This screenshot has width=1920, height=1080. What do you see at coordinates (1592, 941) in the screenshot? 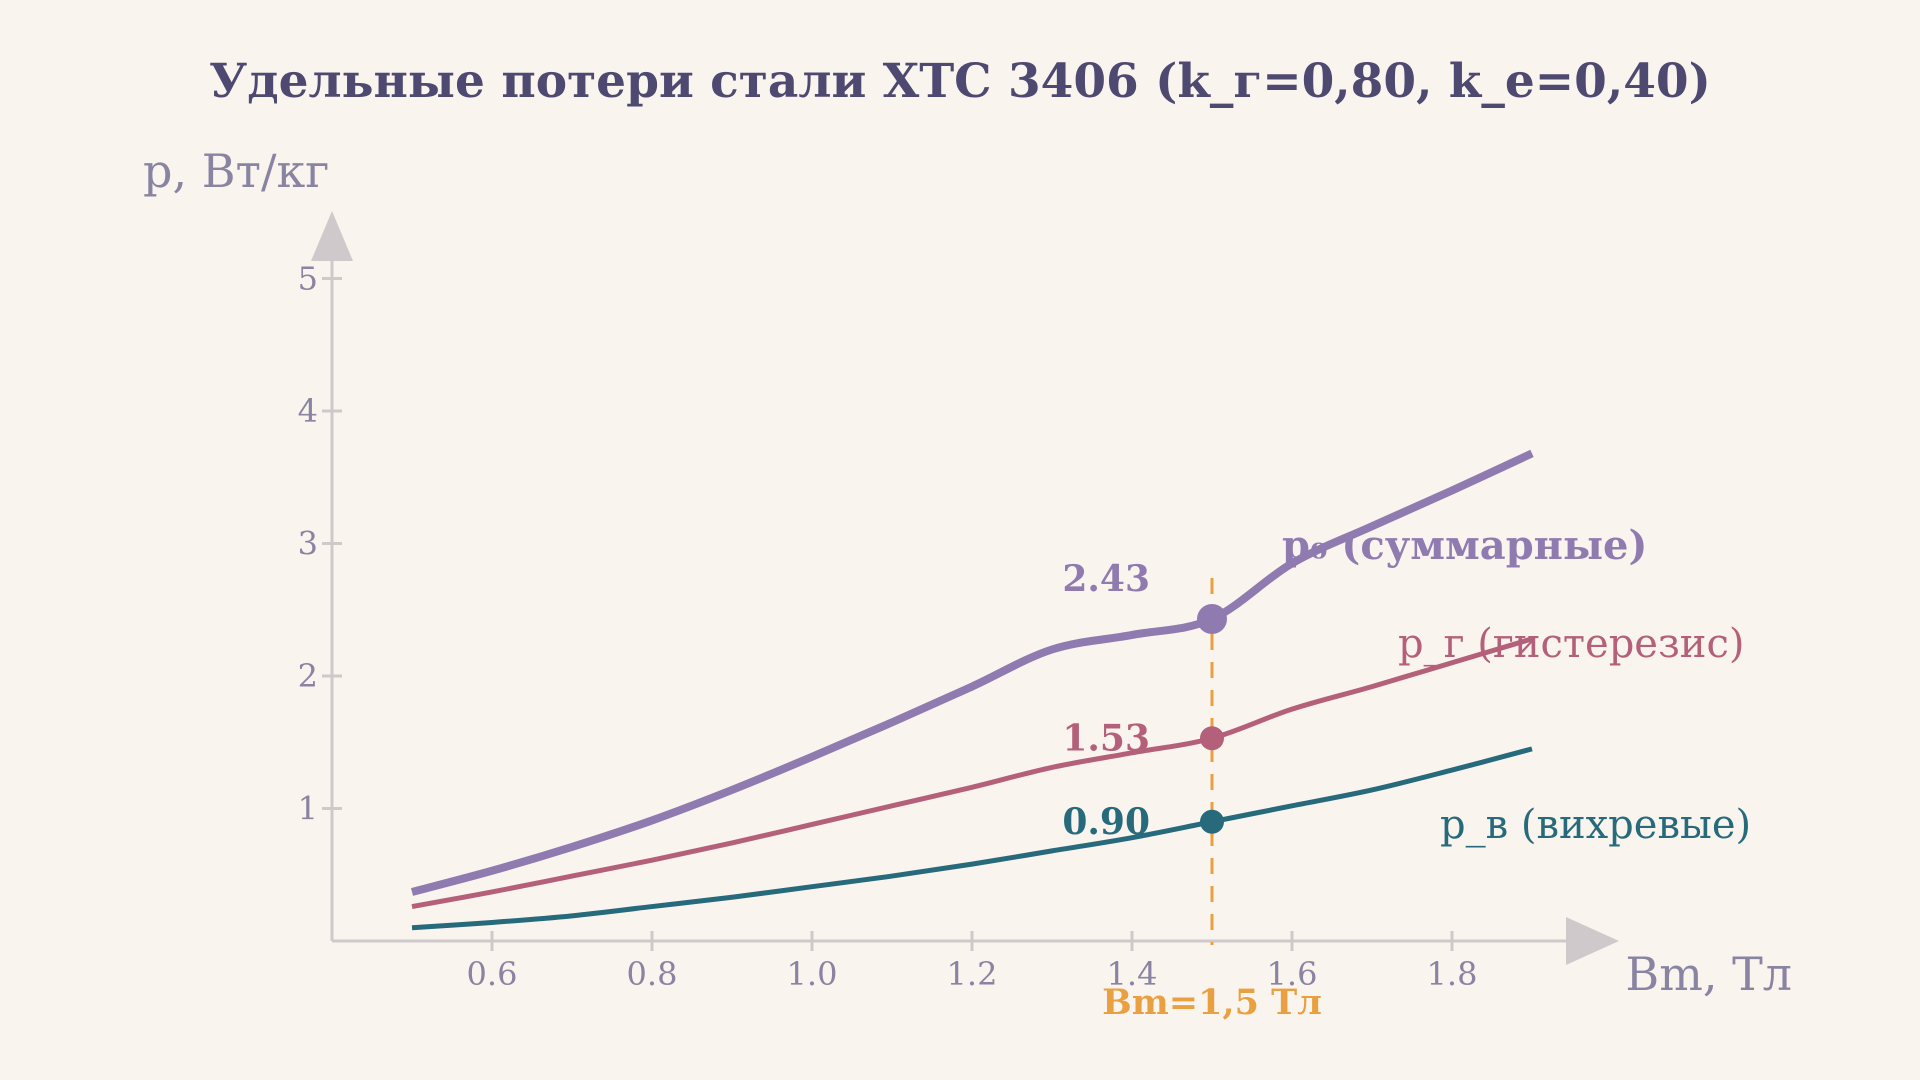
I see `x-axis-arrow` at bounding box center [1592, 941].